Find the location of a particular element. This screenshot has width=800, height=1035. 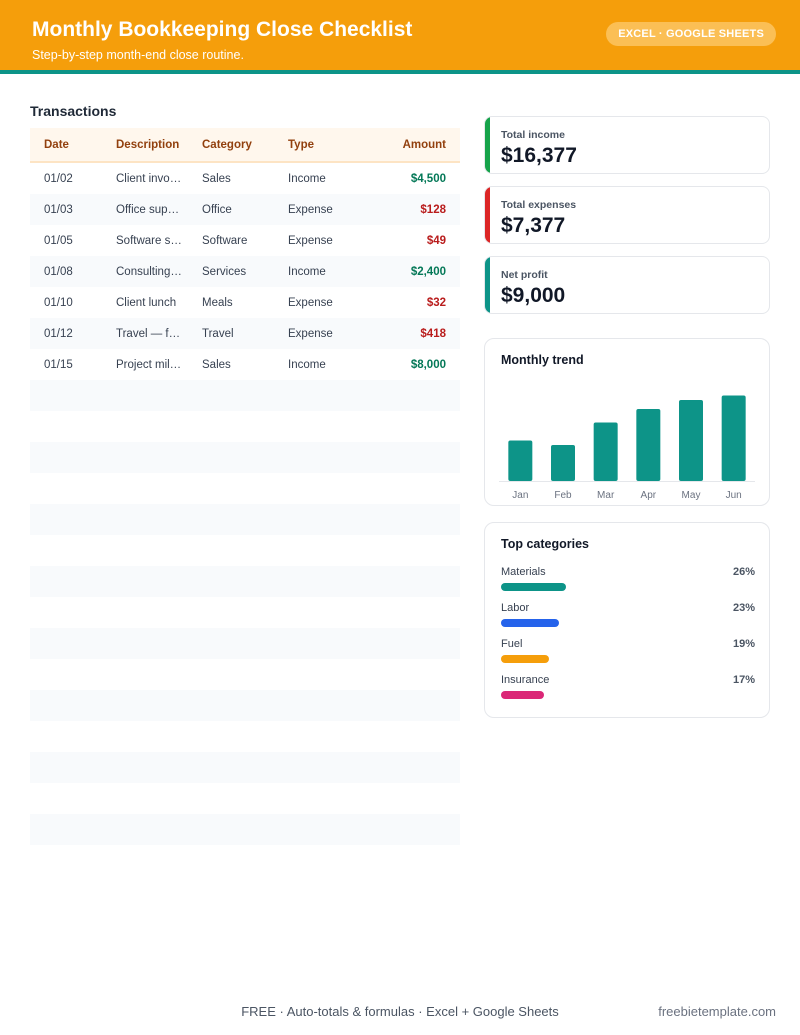

table-header: Date Description Category Type Amount is located at coordinates (245, 145).